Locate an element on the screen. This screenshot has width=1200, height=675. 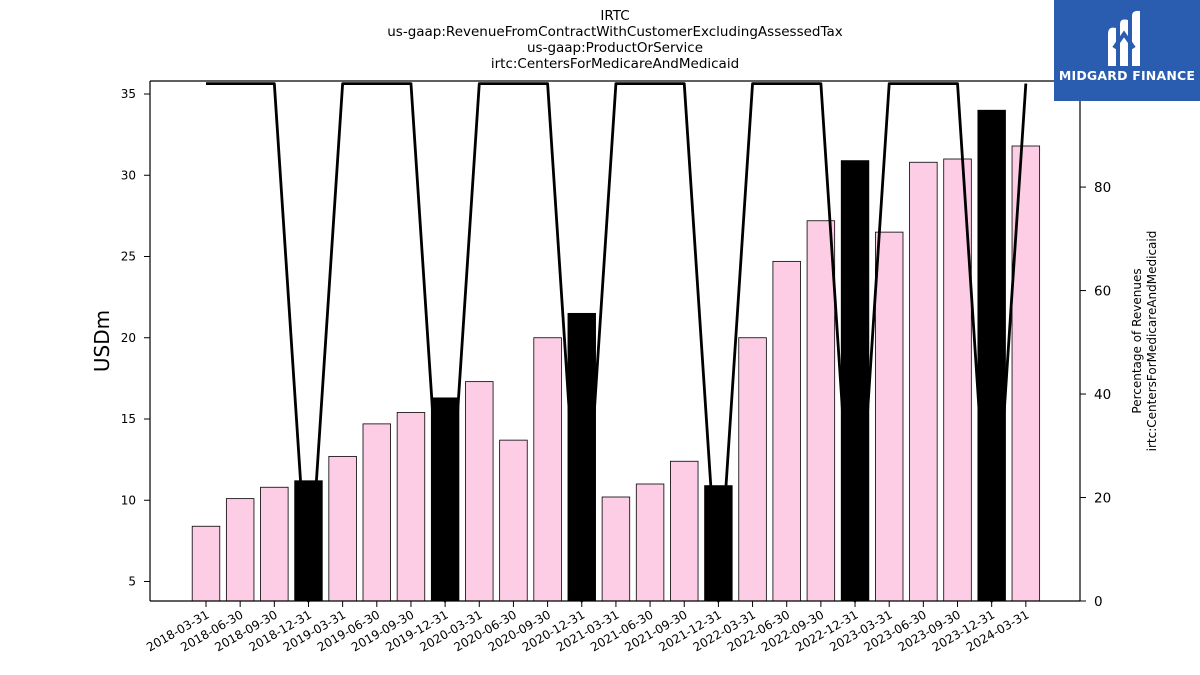
y-tick-label: 10 is located at coordinates (128, 500).